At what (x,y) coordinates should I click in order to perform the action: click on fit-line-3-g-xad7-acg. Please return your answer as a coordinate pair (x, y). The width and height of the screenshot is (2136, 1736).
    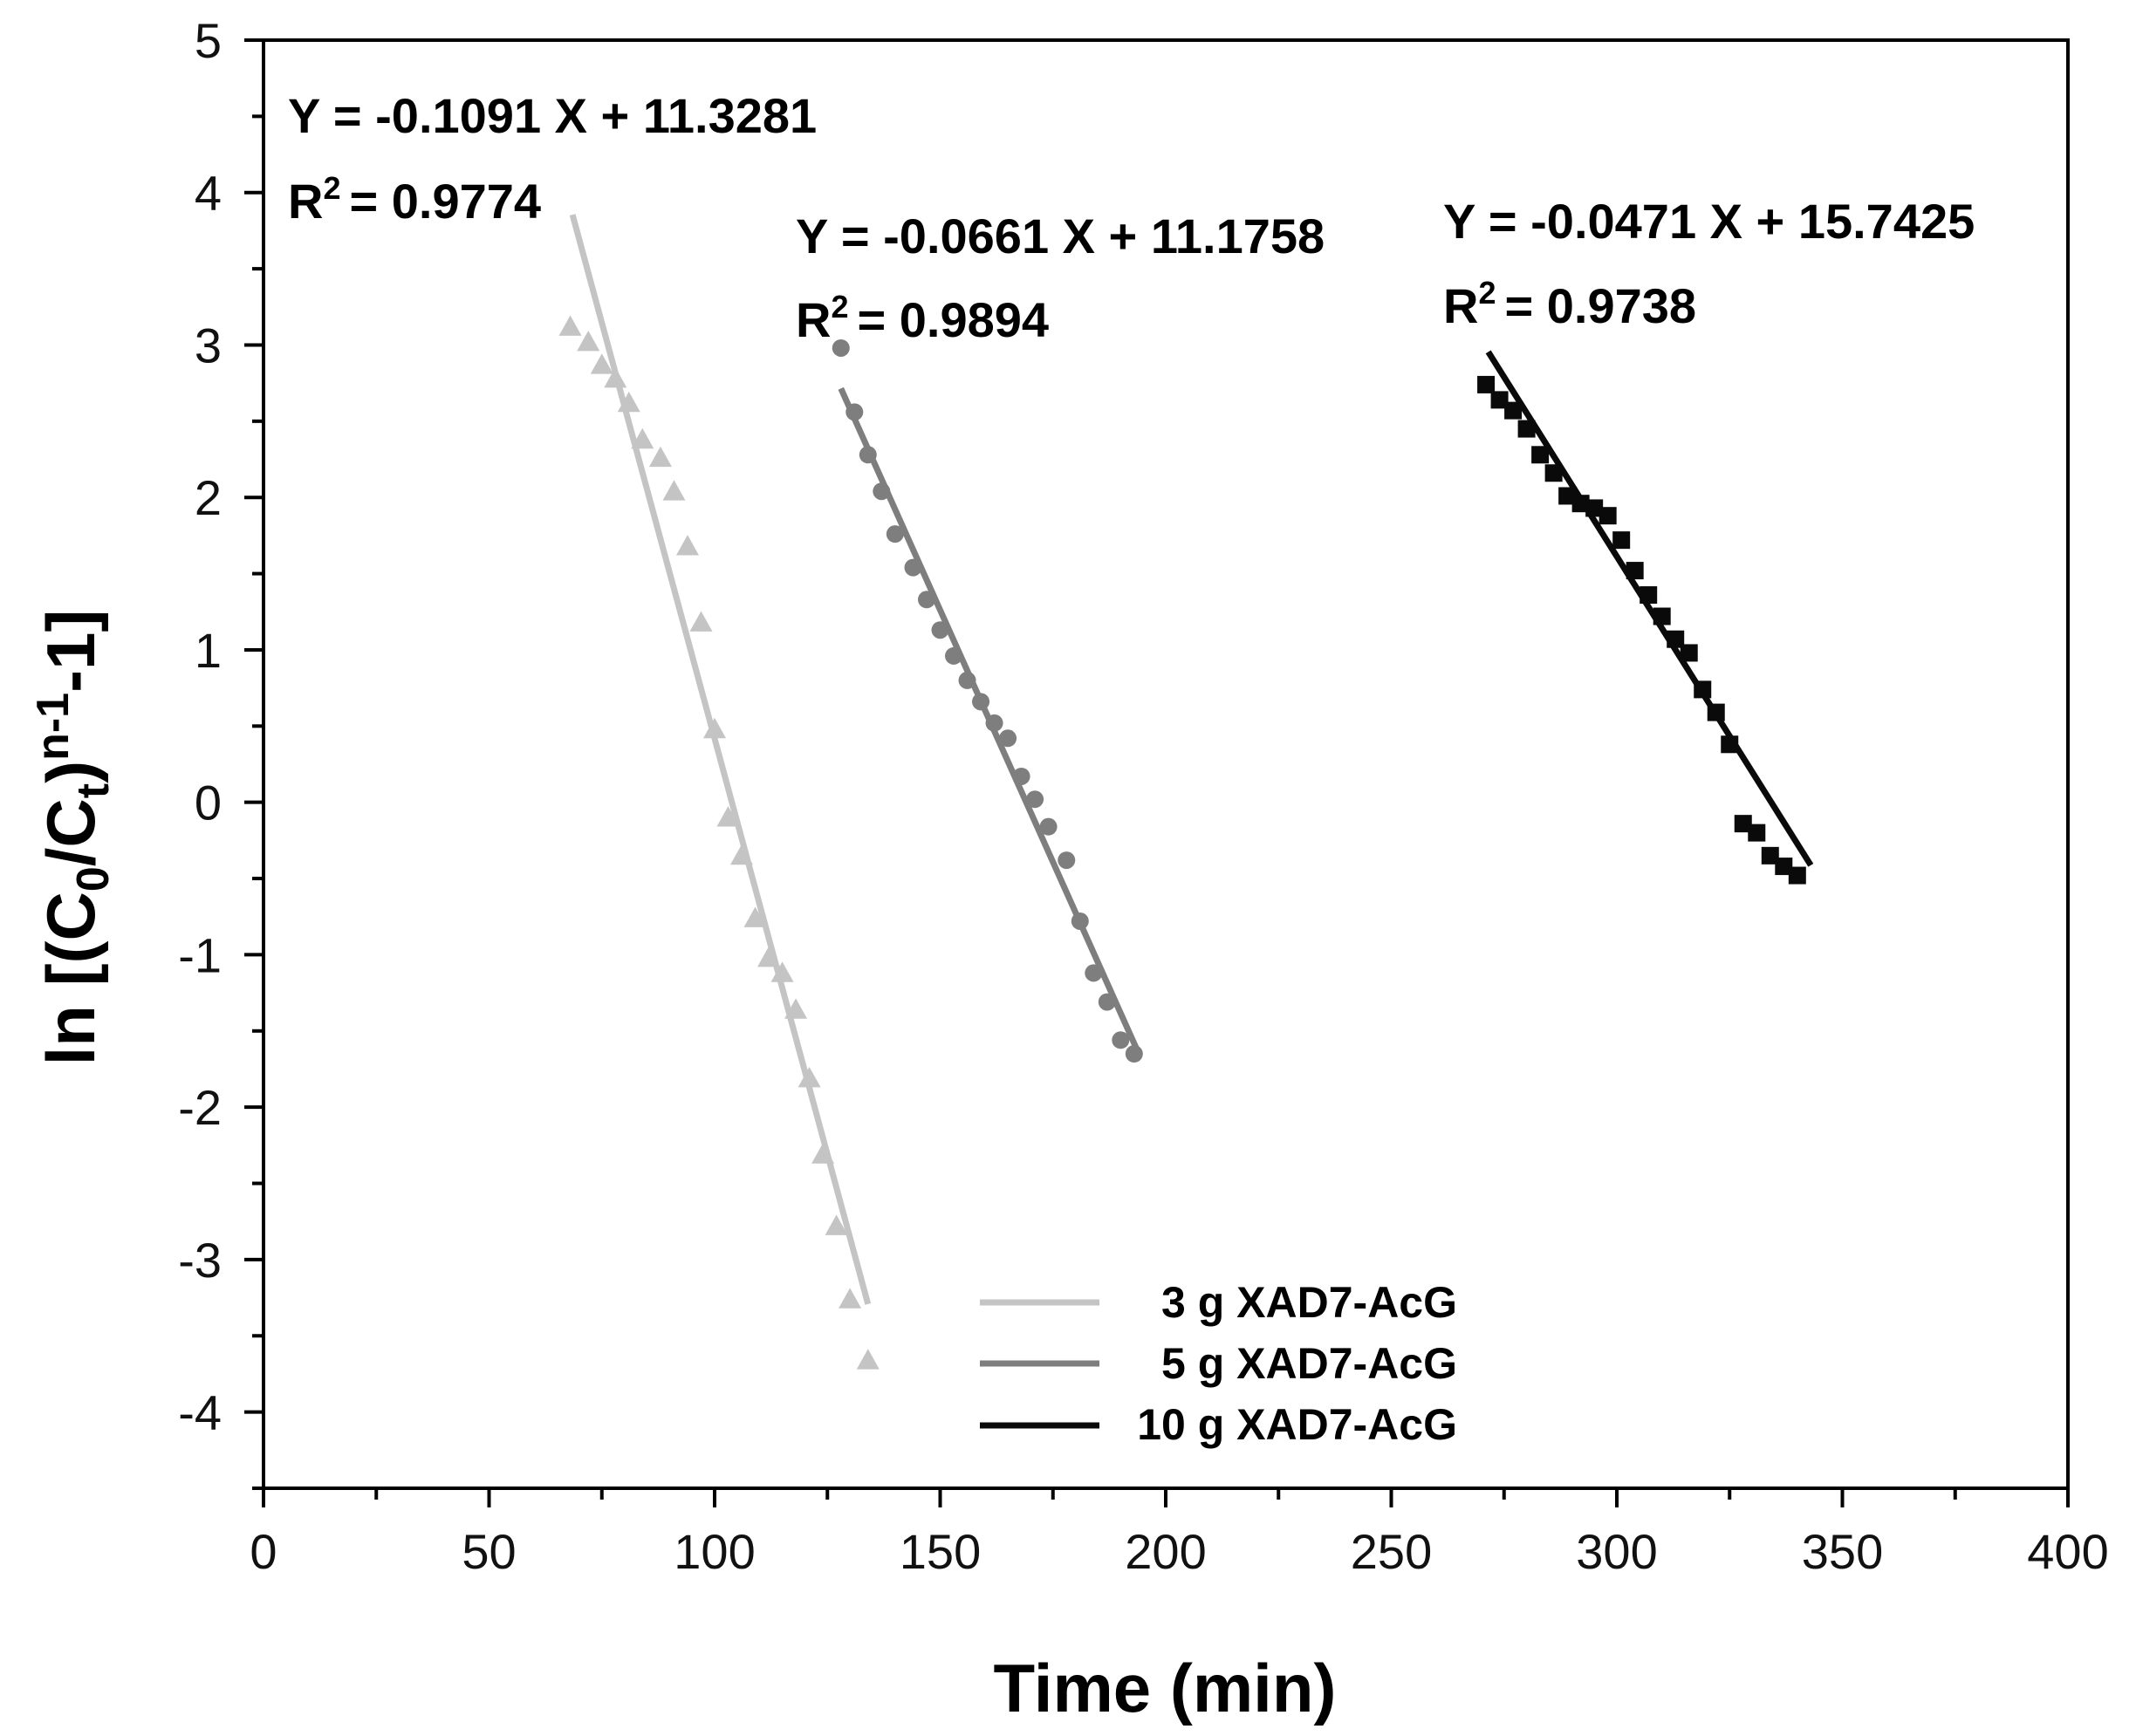
    Looking at the image, I should click on (720, 759).